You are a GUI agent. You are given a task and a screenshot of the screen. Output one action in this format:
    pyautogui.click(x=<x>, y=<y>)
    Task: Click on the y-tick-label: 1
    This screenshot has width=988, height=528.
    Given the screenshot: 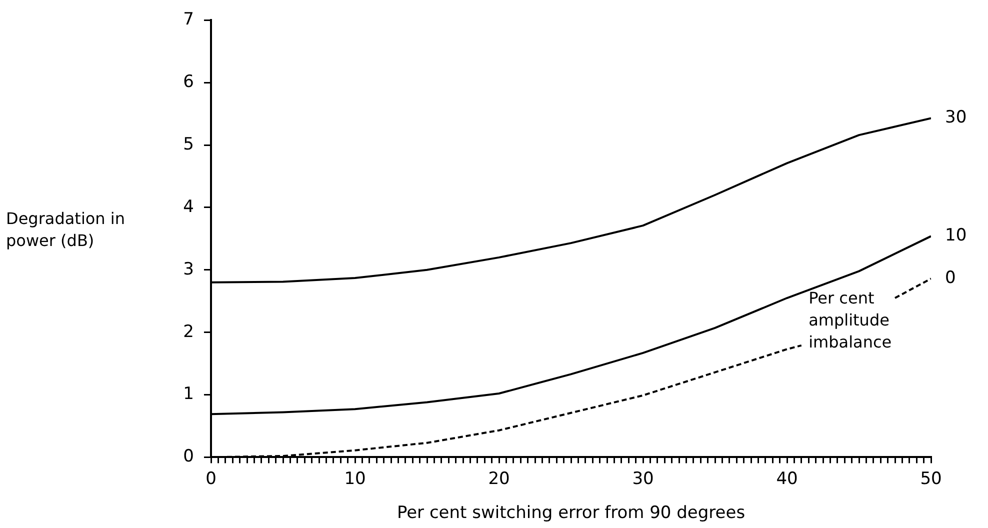 What is the action you would take?
    pyautogui.click(x=188, y=394)
    